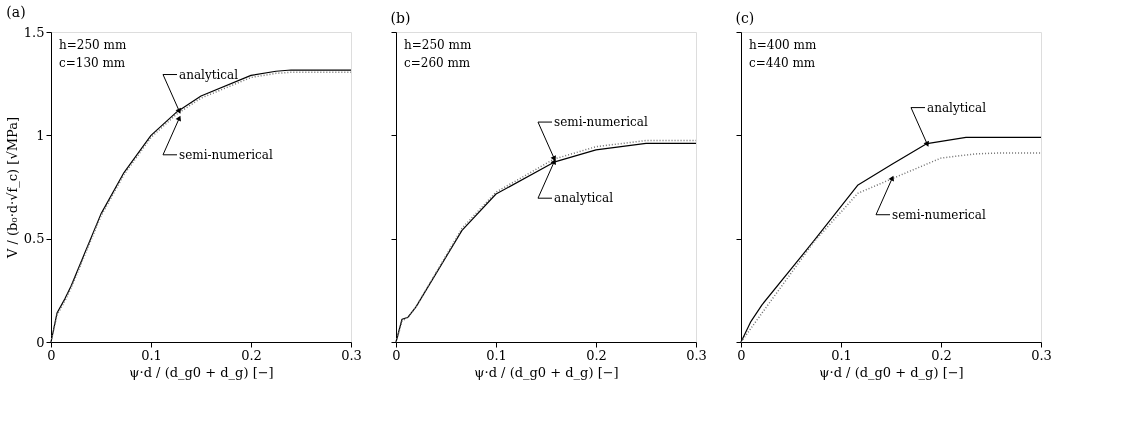 The height and width of the screenshot is (440, 1135). Describe the element at coordinates (92, 63) in the screenshot. I see `annotation: c=130 mm` at that location.